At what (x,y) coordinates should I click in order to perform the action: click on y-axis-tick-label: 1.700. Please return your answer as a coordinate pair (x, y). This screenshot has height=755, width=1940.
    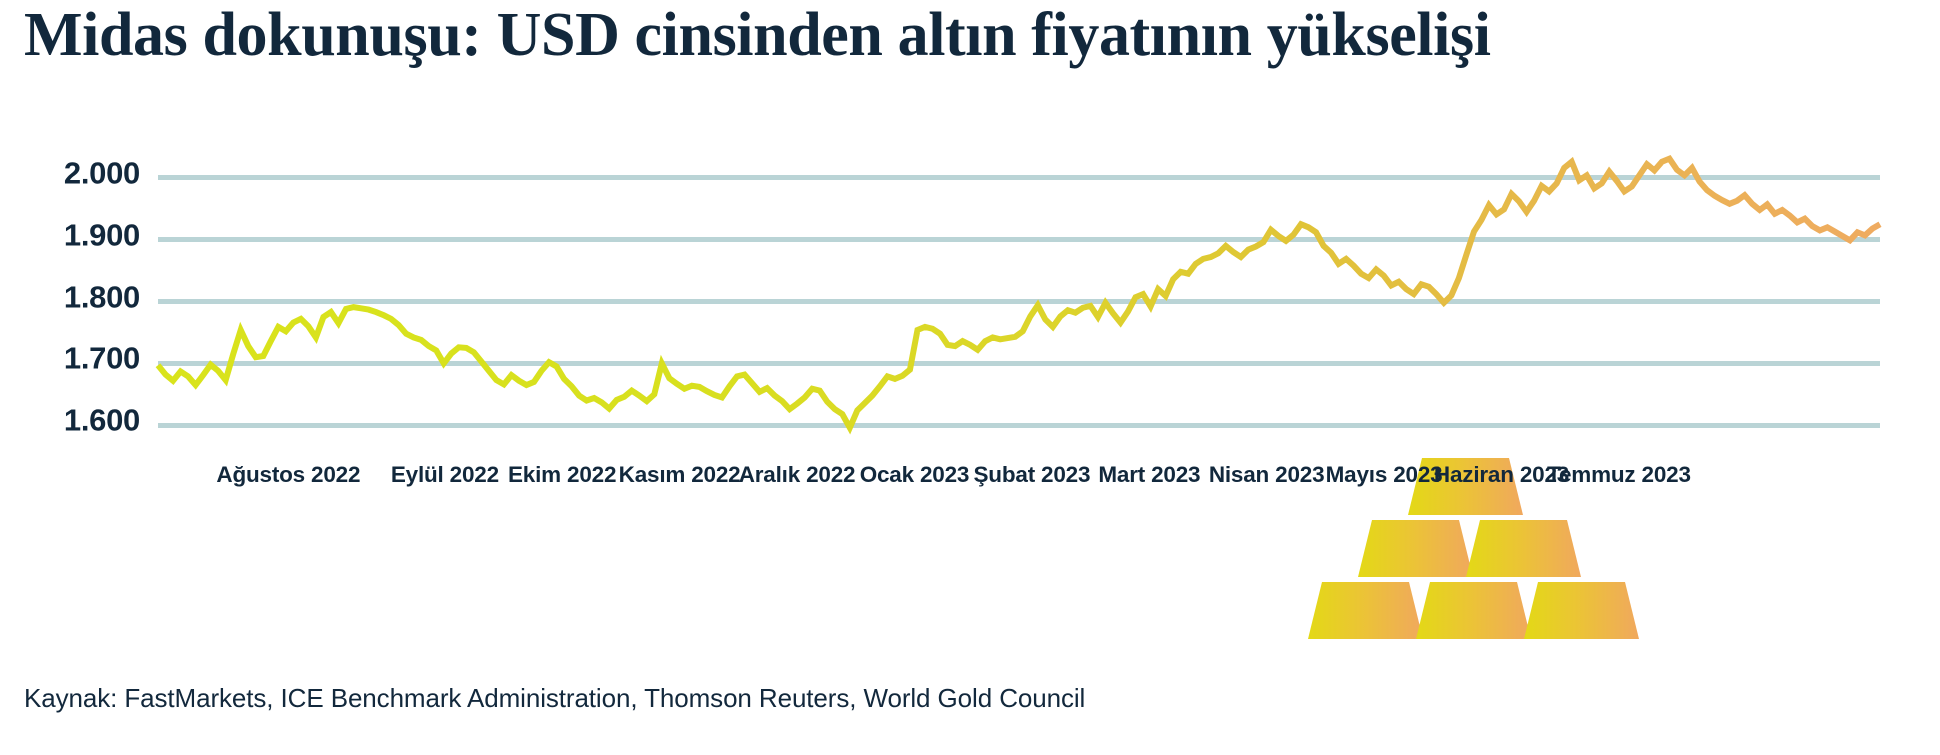
    Looking at the image, I should click on (101, 359).